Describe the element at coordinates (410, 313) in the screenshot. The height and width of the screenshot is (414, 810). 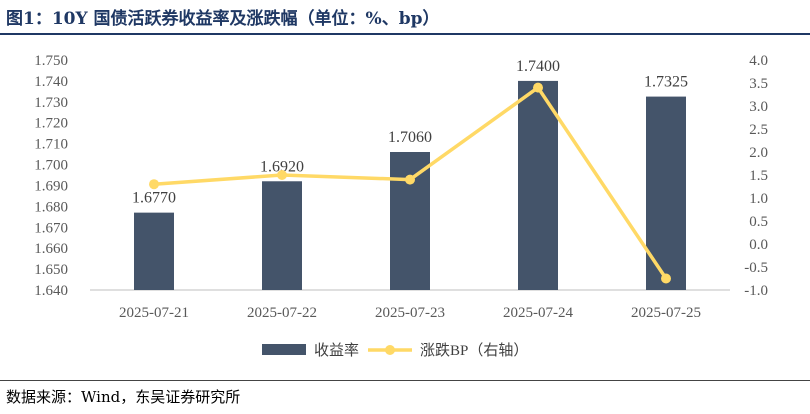
I see `x-tick-label: 2025-07-23` at that location.